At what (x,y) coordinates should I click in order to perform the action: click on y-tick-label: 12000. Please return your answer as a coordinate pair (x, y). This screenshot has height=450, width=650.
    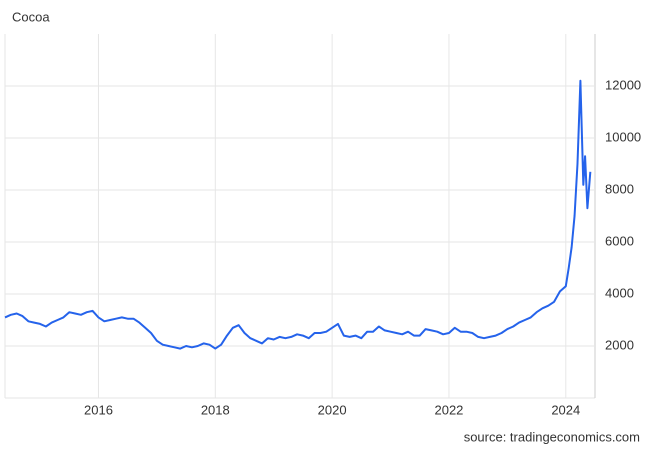
    Looking at the image, I should click on (623, 84).